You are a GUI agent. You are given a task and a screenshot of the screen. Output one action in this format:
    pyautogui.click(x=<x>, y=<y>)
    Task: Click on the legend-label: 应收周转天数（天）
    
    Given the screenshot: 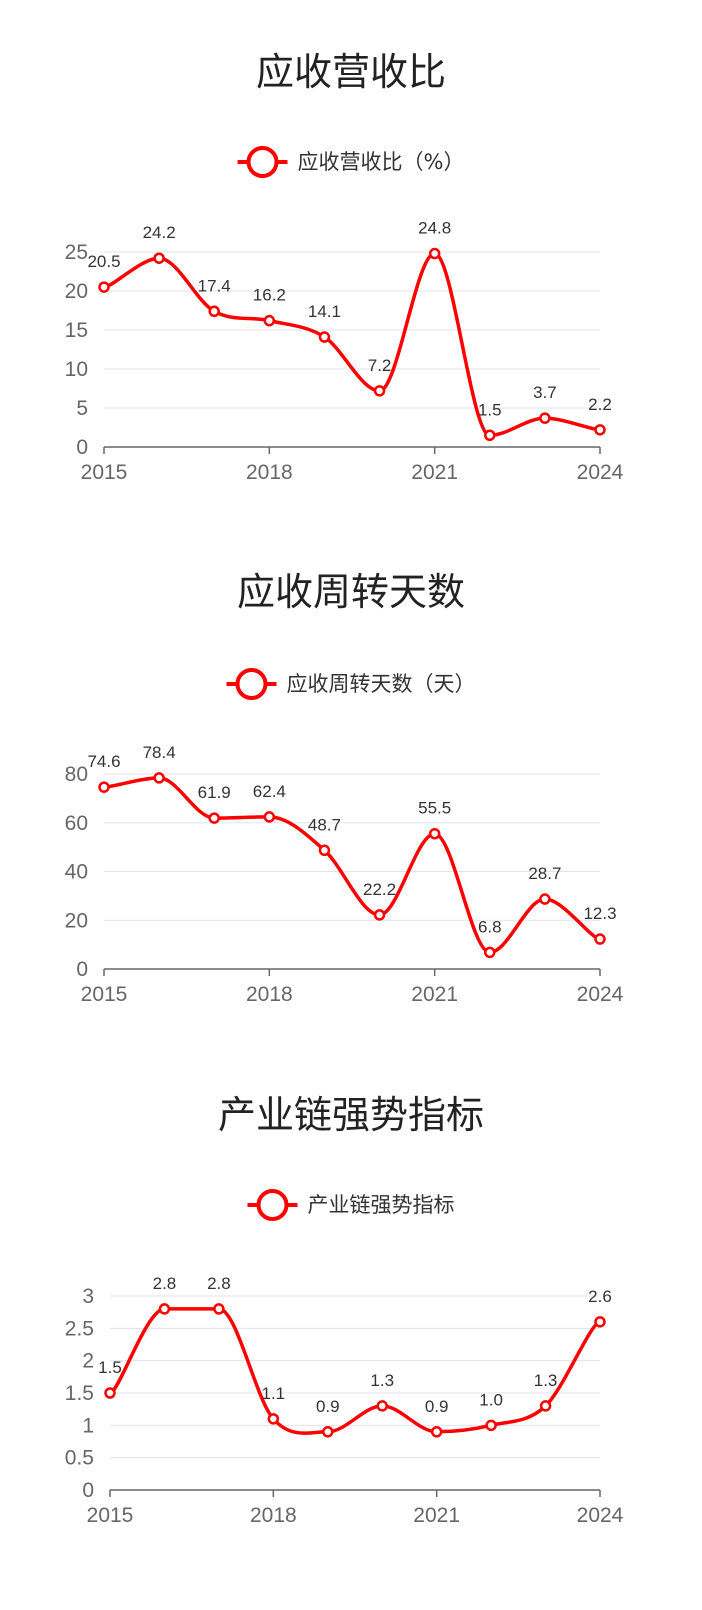 What is the action you would take?
    pyautogui.click(x=381, y=684)
    